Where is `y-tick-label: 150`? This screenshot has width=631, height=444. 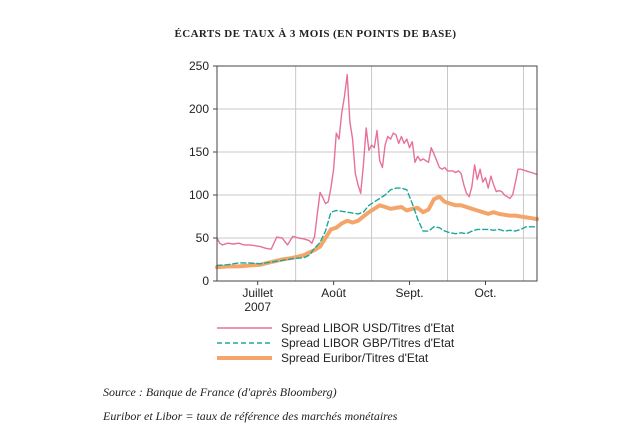 y-tick-label: 150 is located at coordinates (199, 152).